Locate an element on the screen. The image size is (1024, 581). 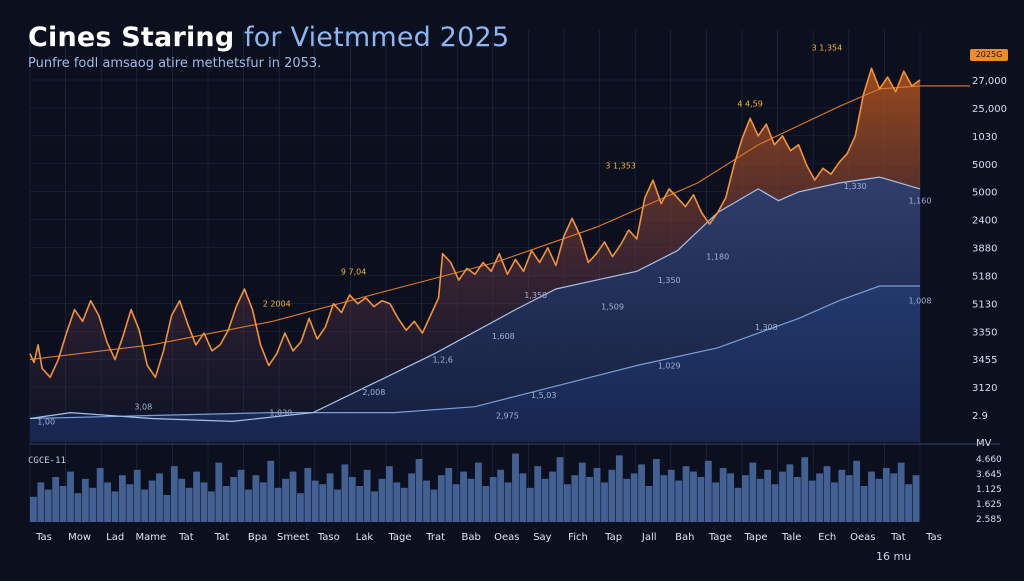
x-tick-label: Tap is located at coordinates (613, 537).